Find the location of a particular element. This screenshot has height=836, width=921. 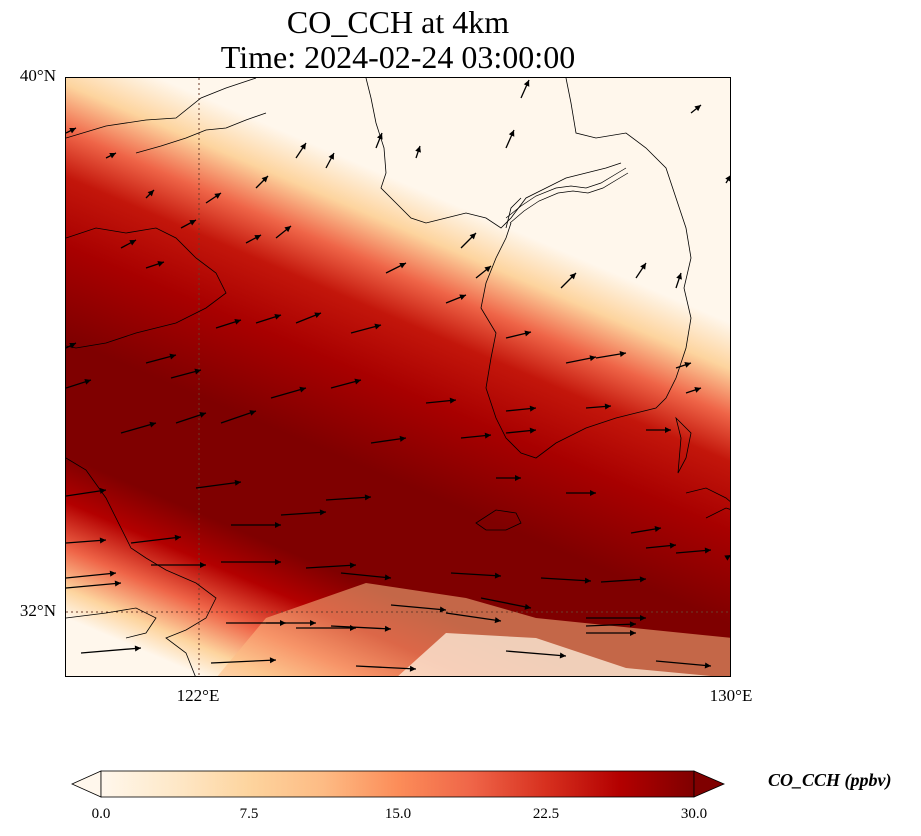

lat-tick-40n: 40°N is located at coordinates (37, 75).